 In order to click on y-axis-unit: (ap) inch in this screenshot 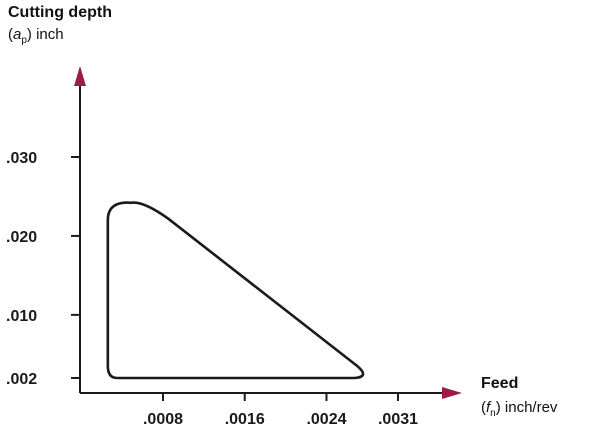, I will do `click(36, 36)`.